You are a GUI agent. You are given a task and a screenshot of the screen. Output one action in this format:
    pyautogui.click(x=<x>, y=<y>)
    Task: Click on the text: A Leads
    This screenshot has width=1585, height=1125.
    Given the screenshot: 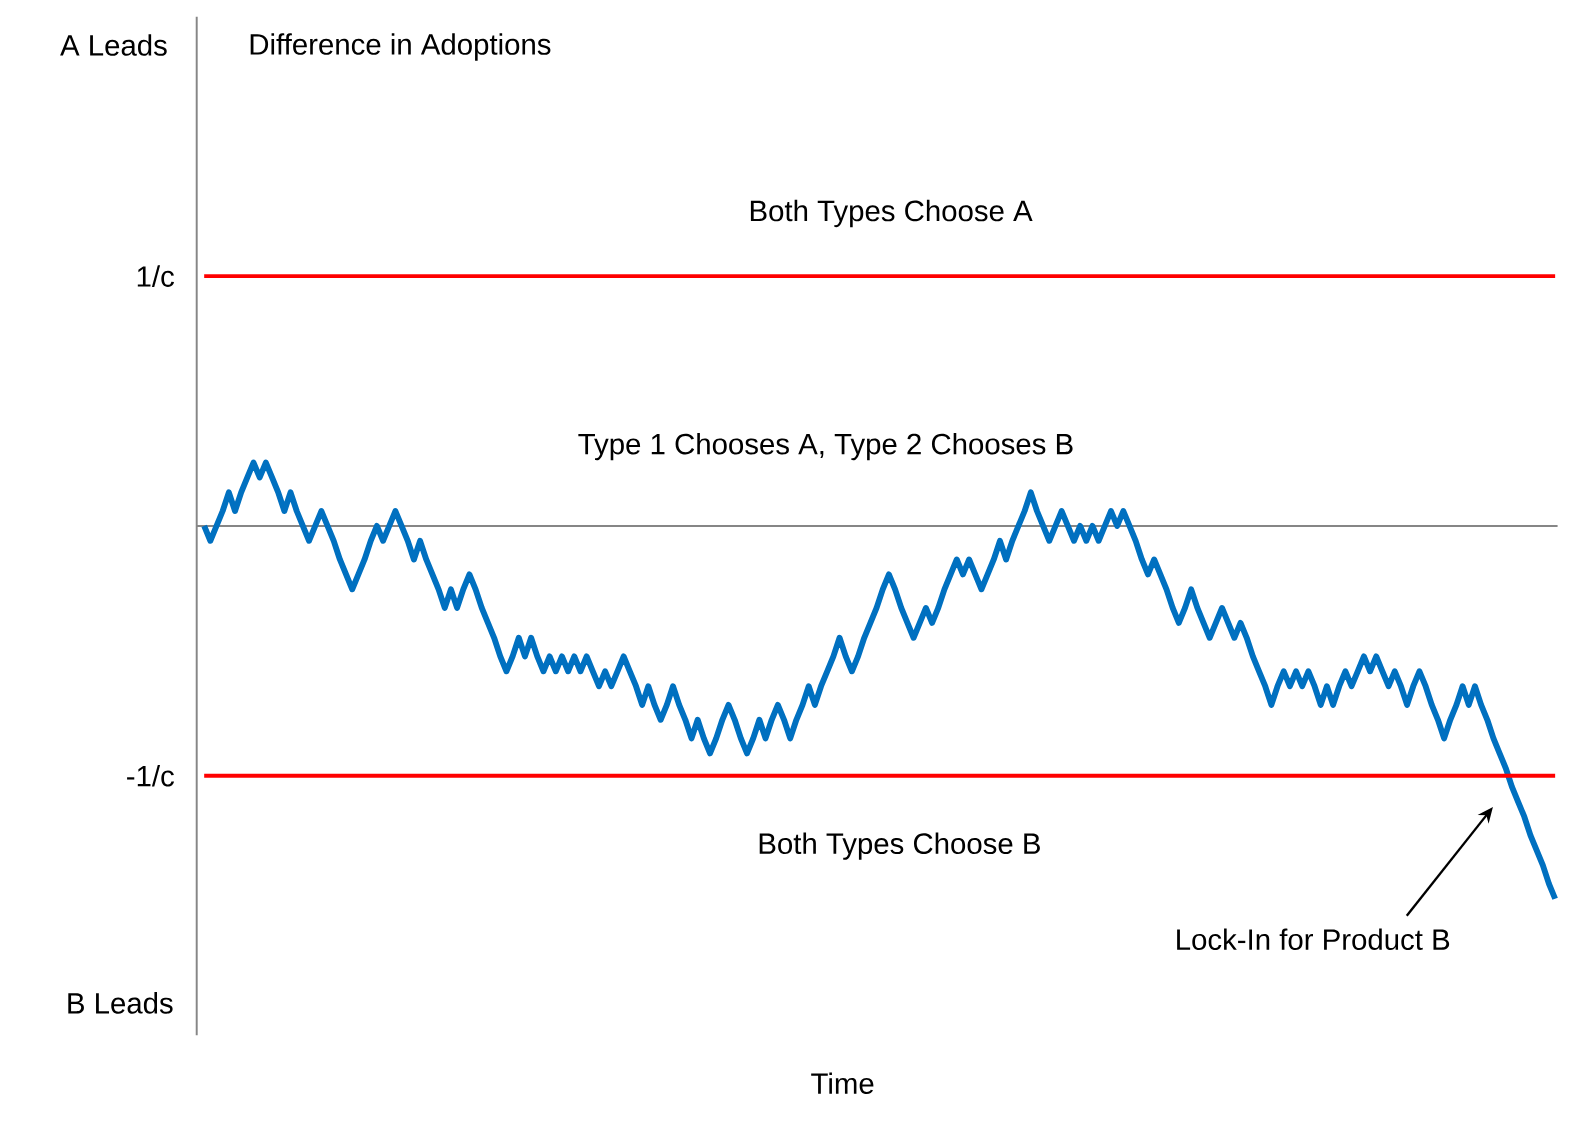 What is the action you would take?
    pyautogui.click(x=113, y=45)
    